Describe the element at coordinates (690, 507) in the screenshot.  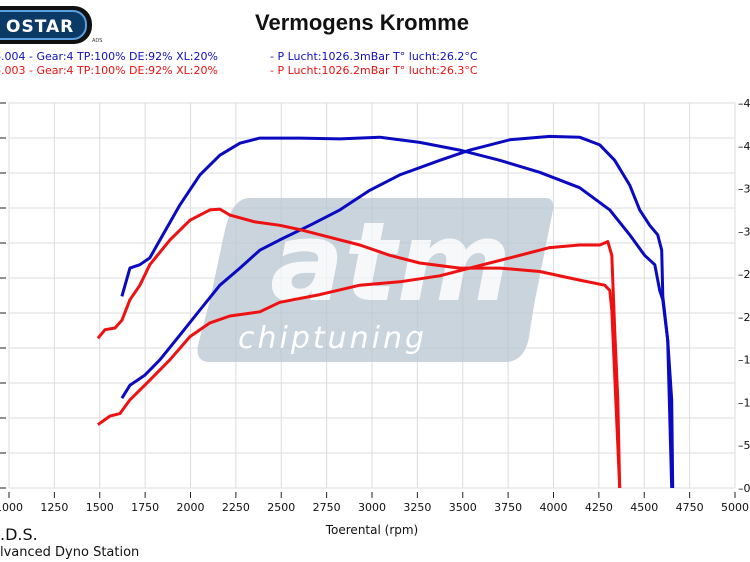
I see `x-tick-label: 4750` at that location.